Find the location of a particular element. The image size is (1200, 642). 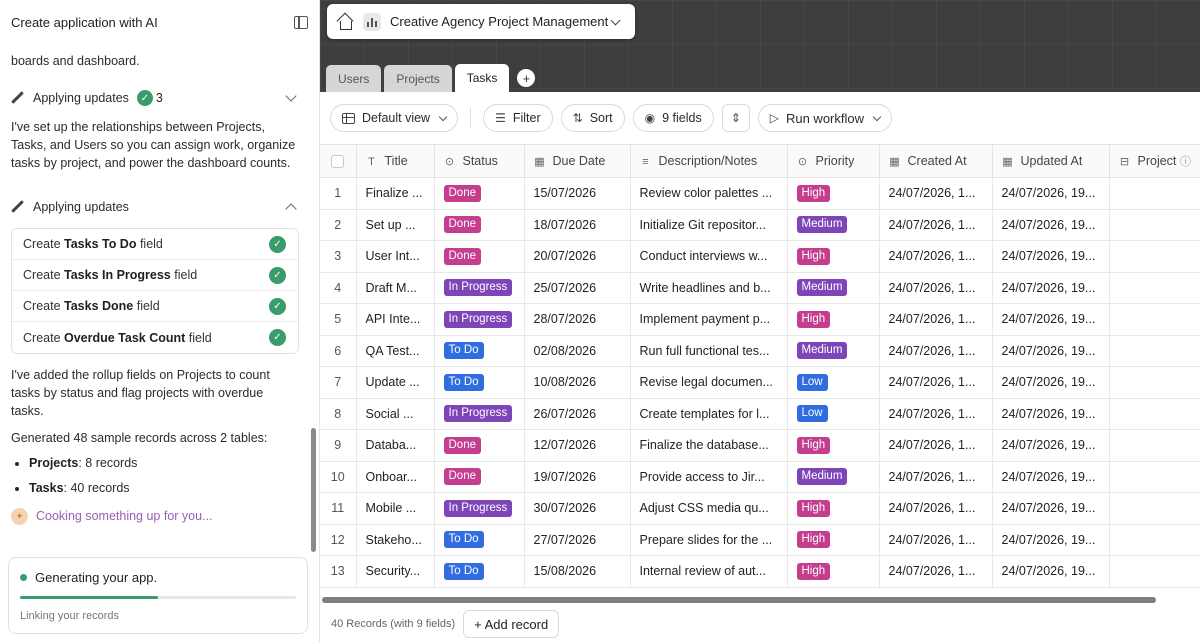

row-number: 3 is located at coordinates (338, 256).